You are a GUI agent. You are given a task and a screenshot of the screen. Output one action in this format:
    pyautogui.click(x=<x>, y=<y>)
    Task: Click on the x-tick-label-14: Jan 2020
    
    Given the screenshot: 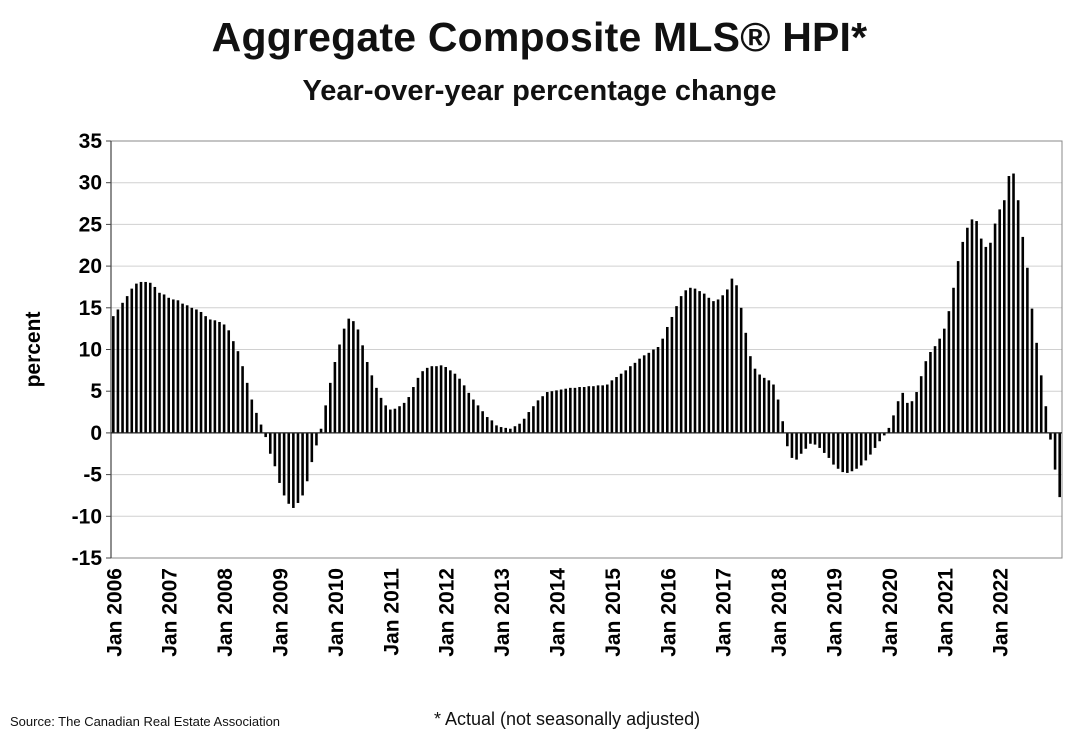 What is the action you would take?
    pyautogui.click(x=890, y=612)
    